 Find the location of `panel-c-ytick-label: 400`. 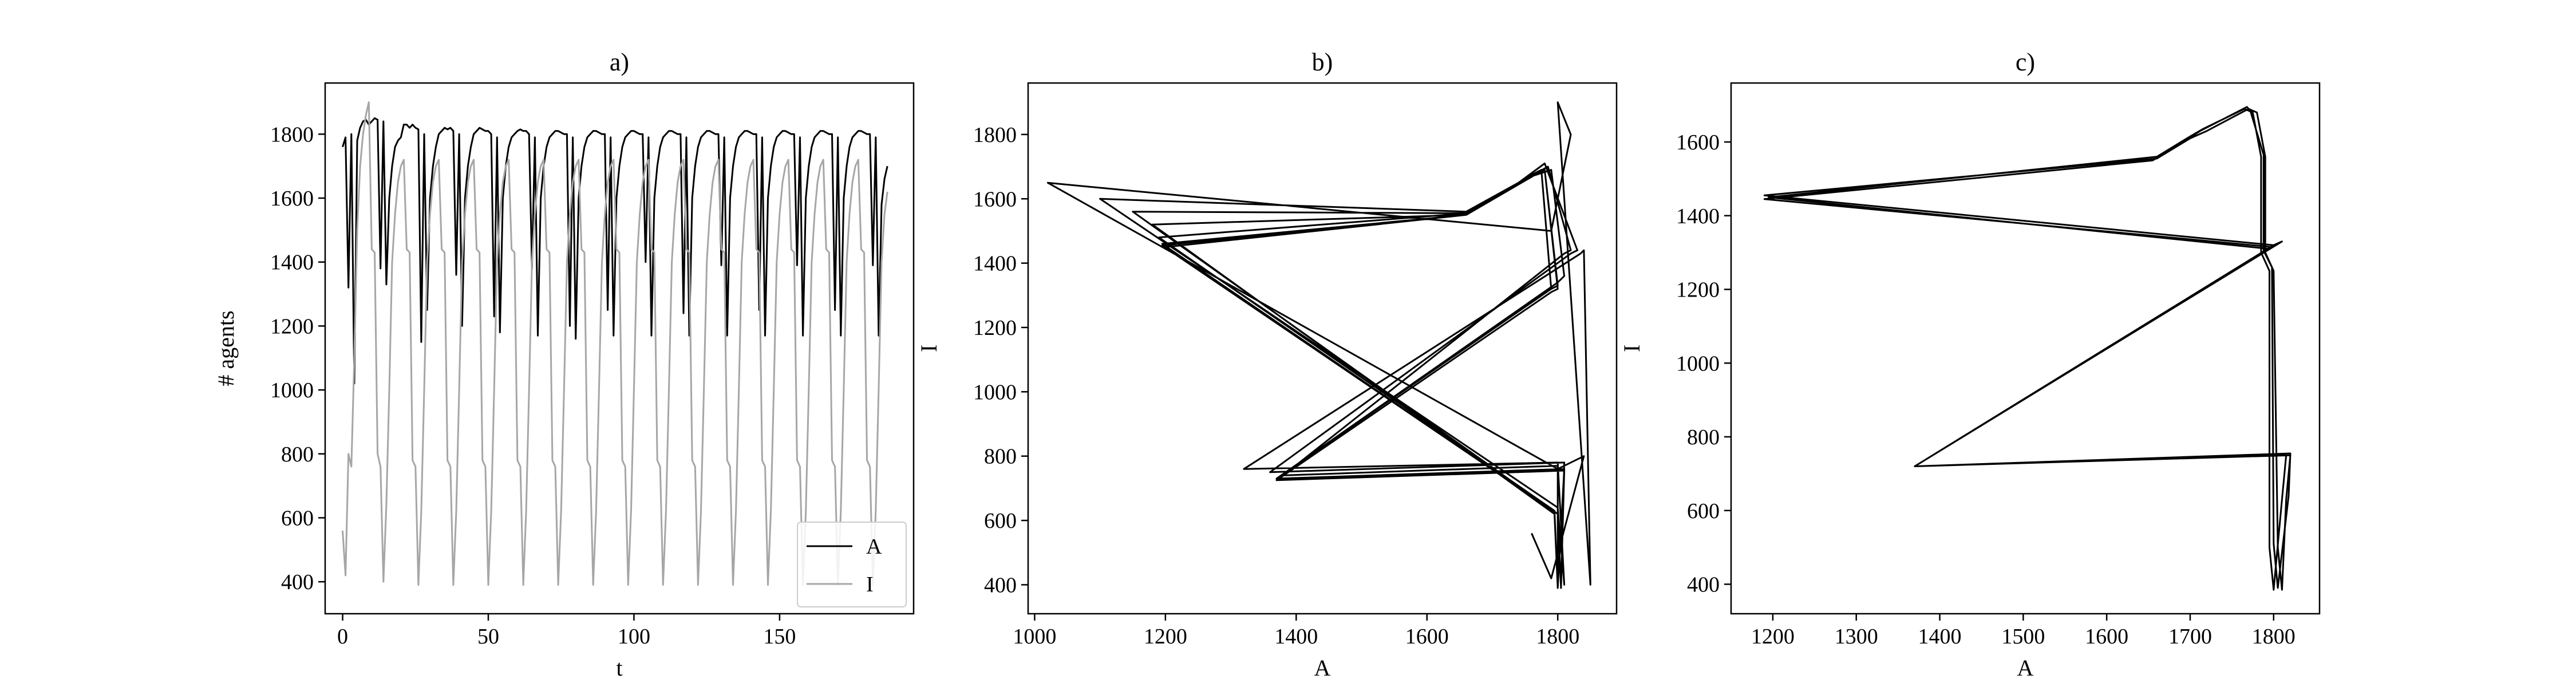

panel-c-ytick-label: 400 is located at coordinates (1703, 585).